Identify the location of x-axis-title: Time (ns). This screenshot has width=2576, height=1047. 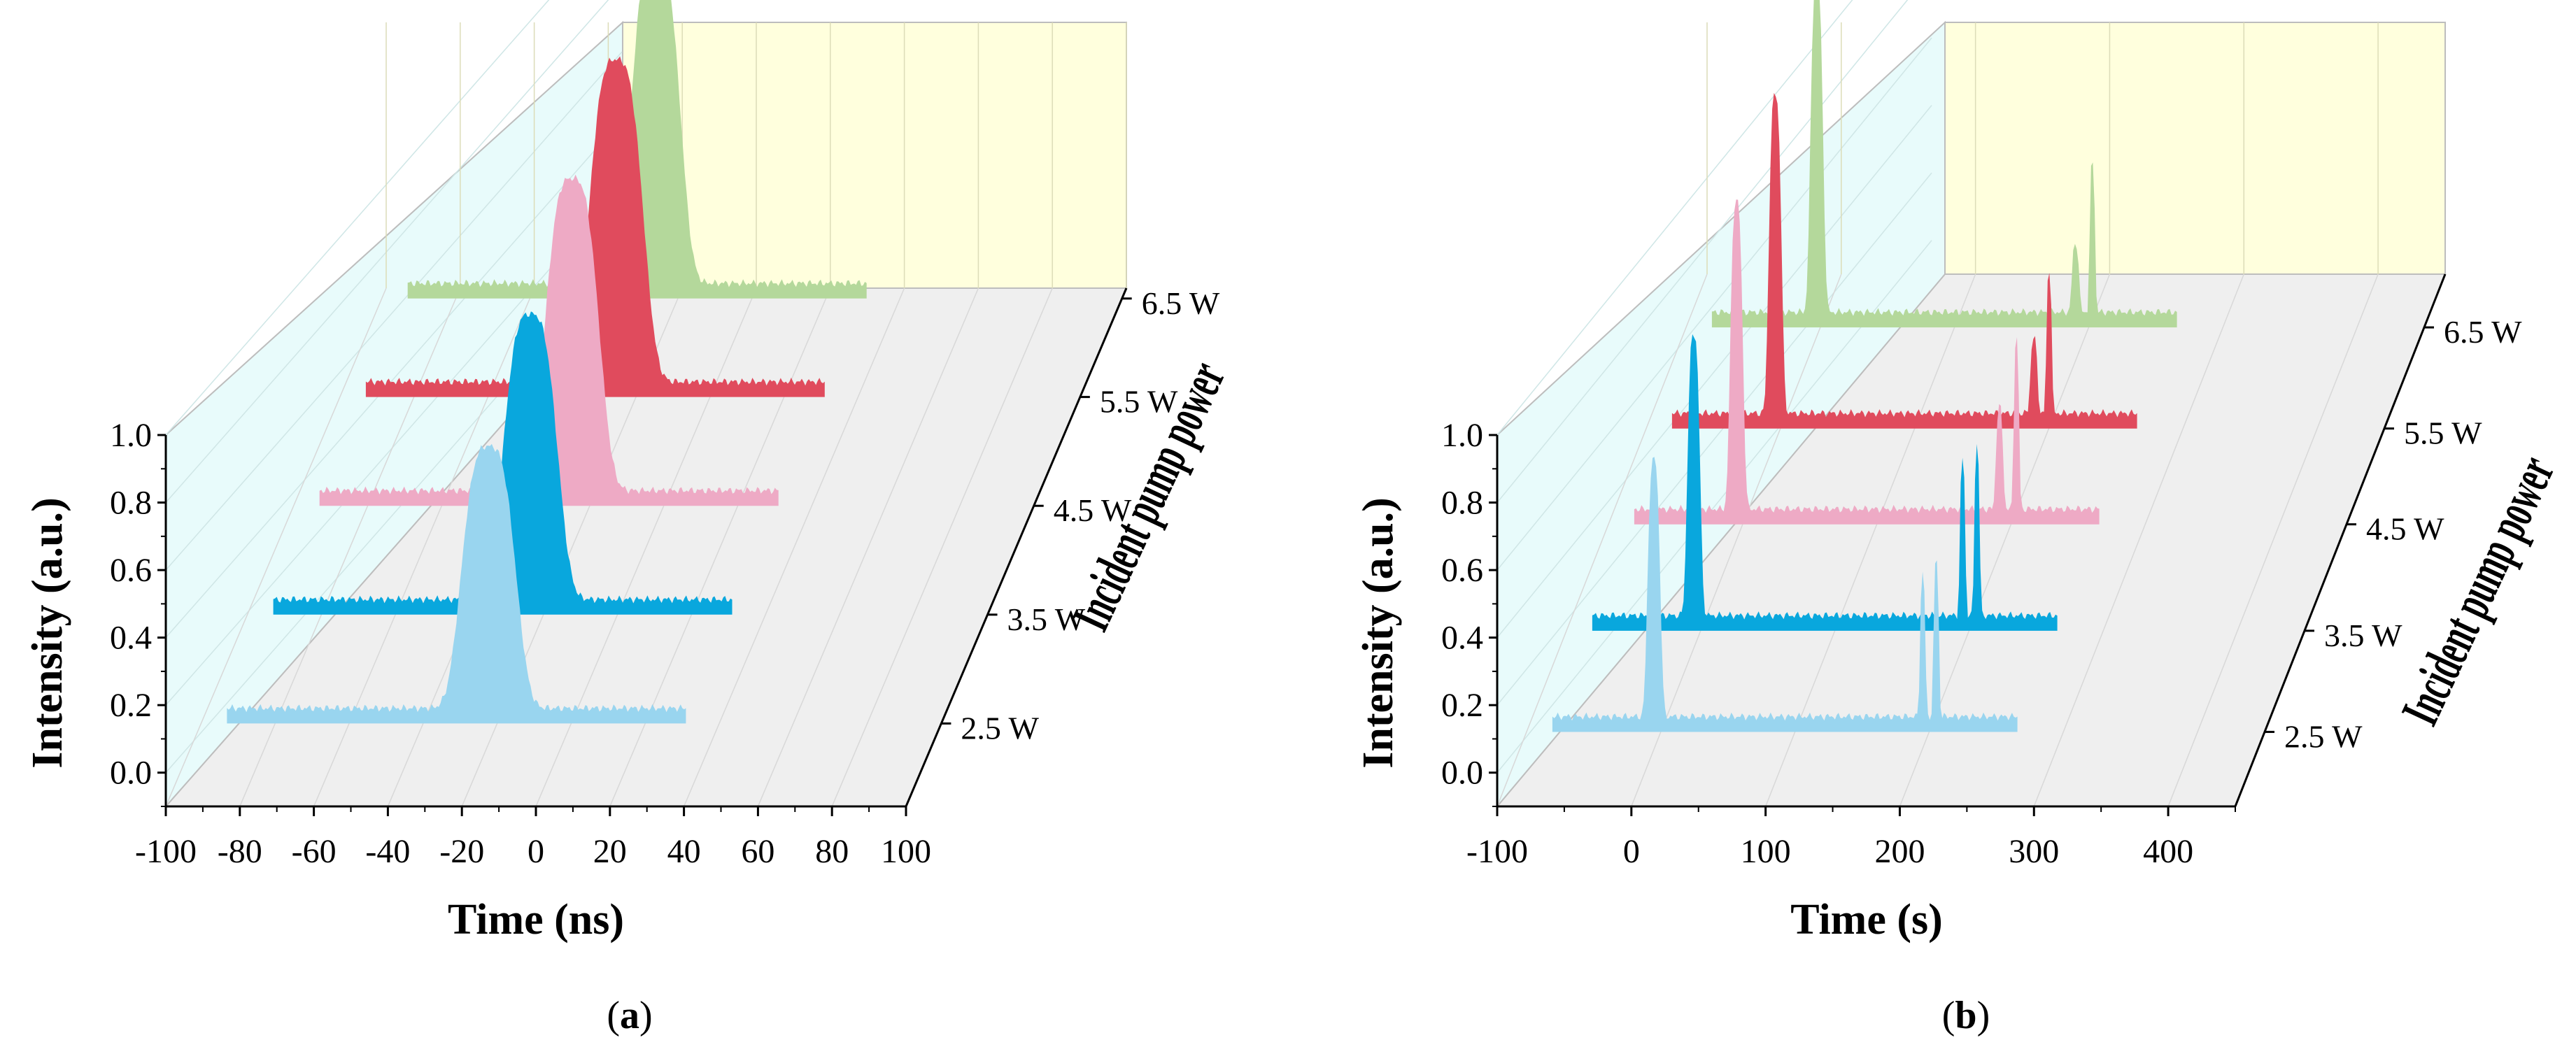
(536, 919).